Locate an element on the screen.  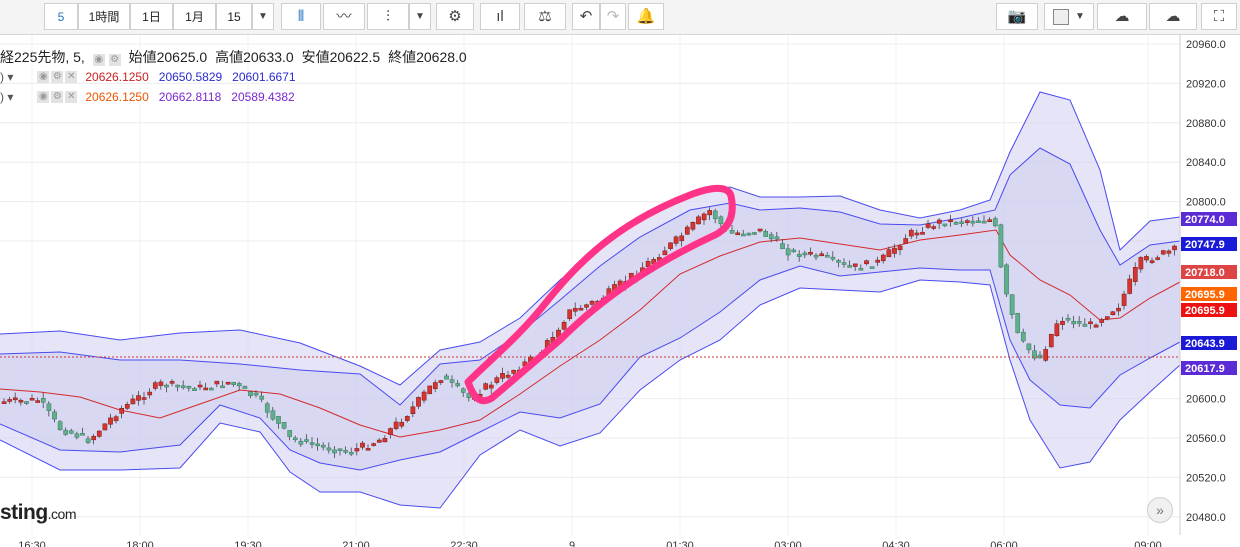
indicators-icon: ıl is located at coordinates (500, 16).